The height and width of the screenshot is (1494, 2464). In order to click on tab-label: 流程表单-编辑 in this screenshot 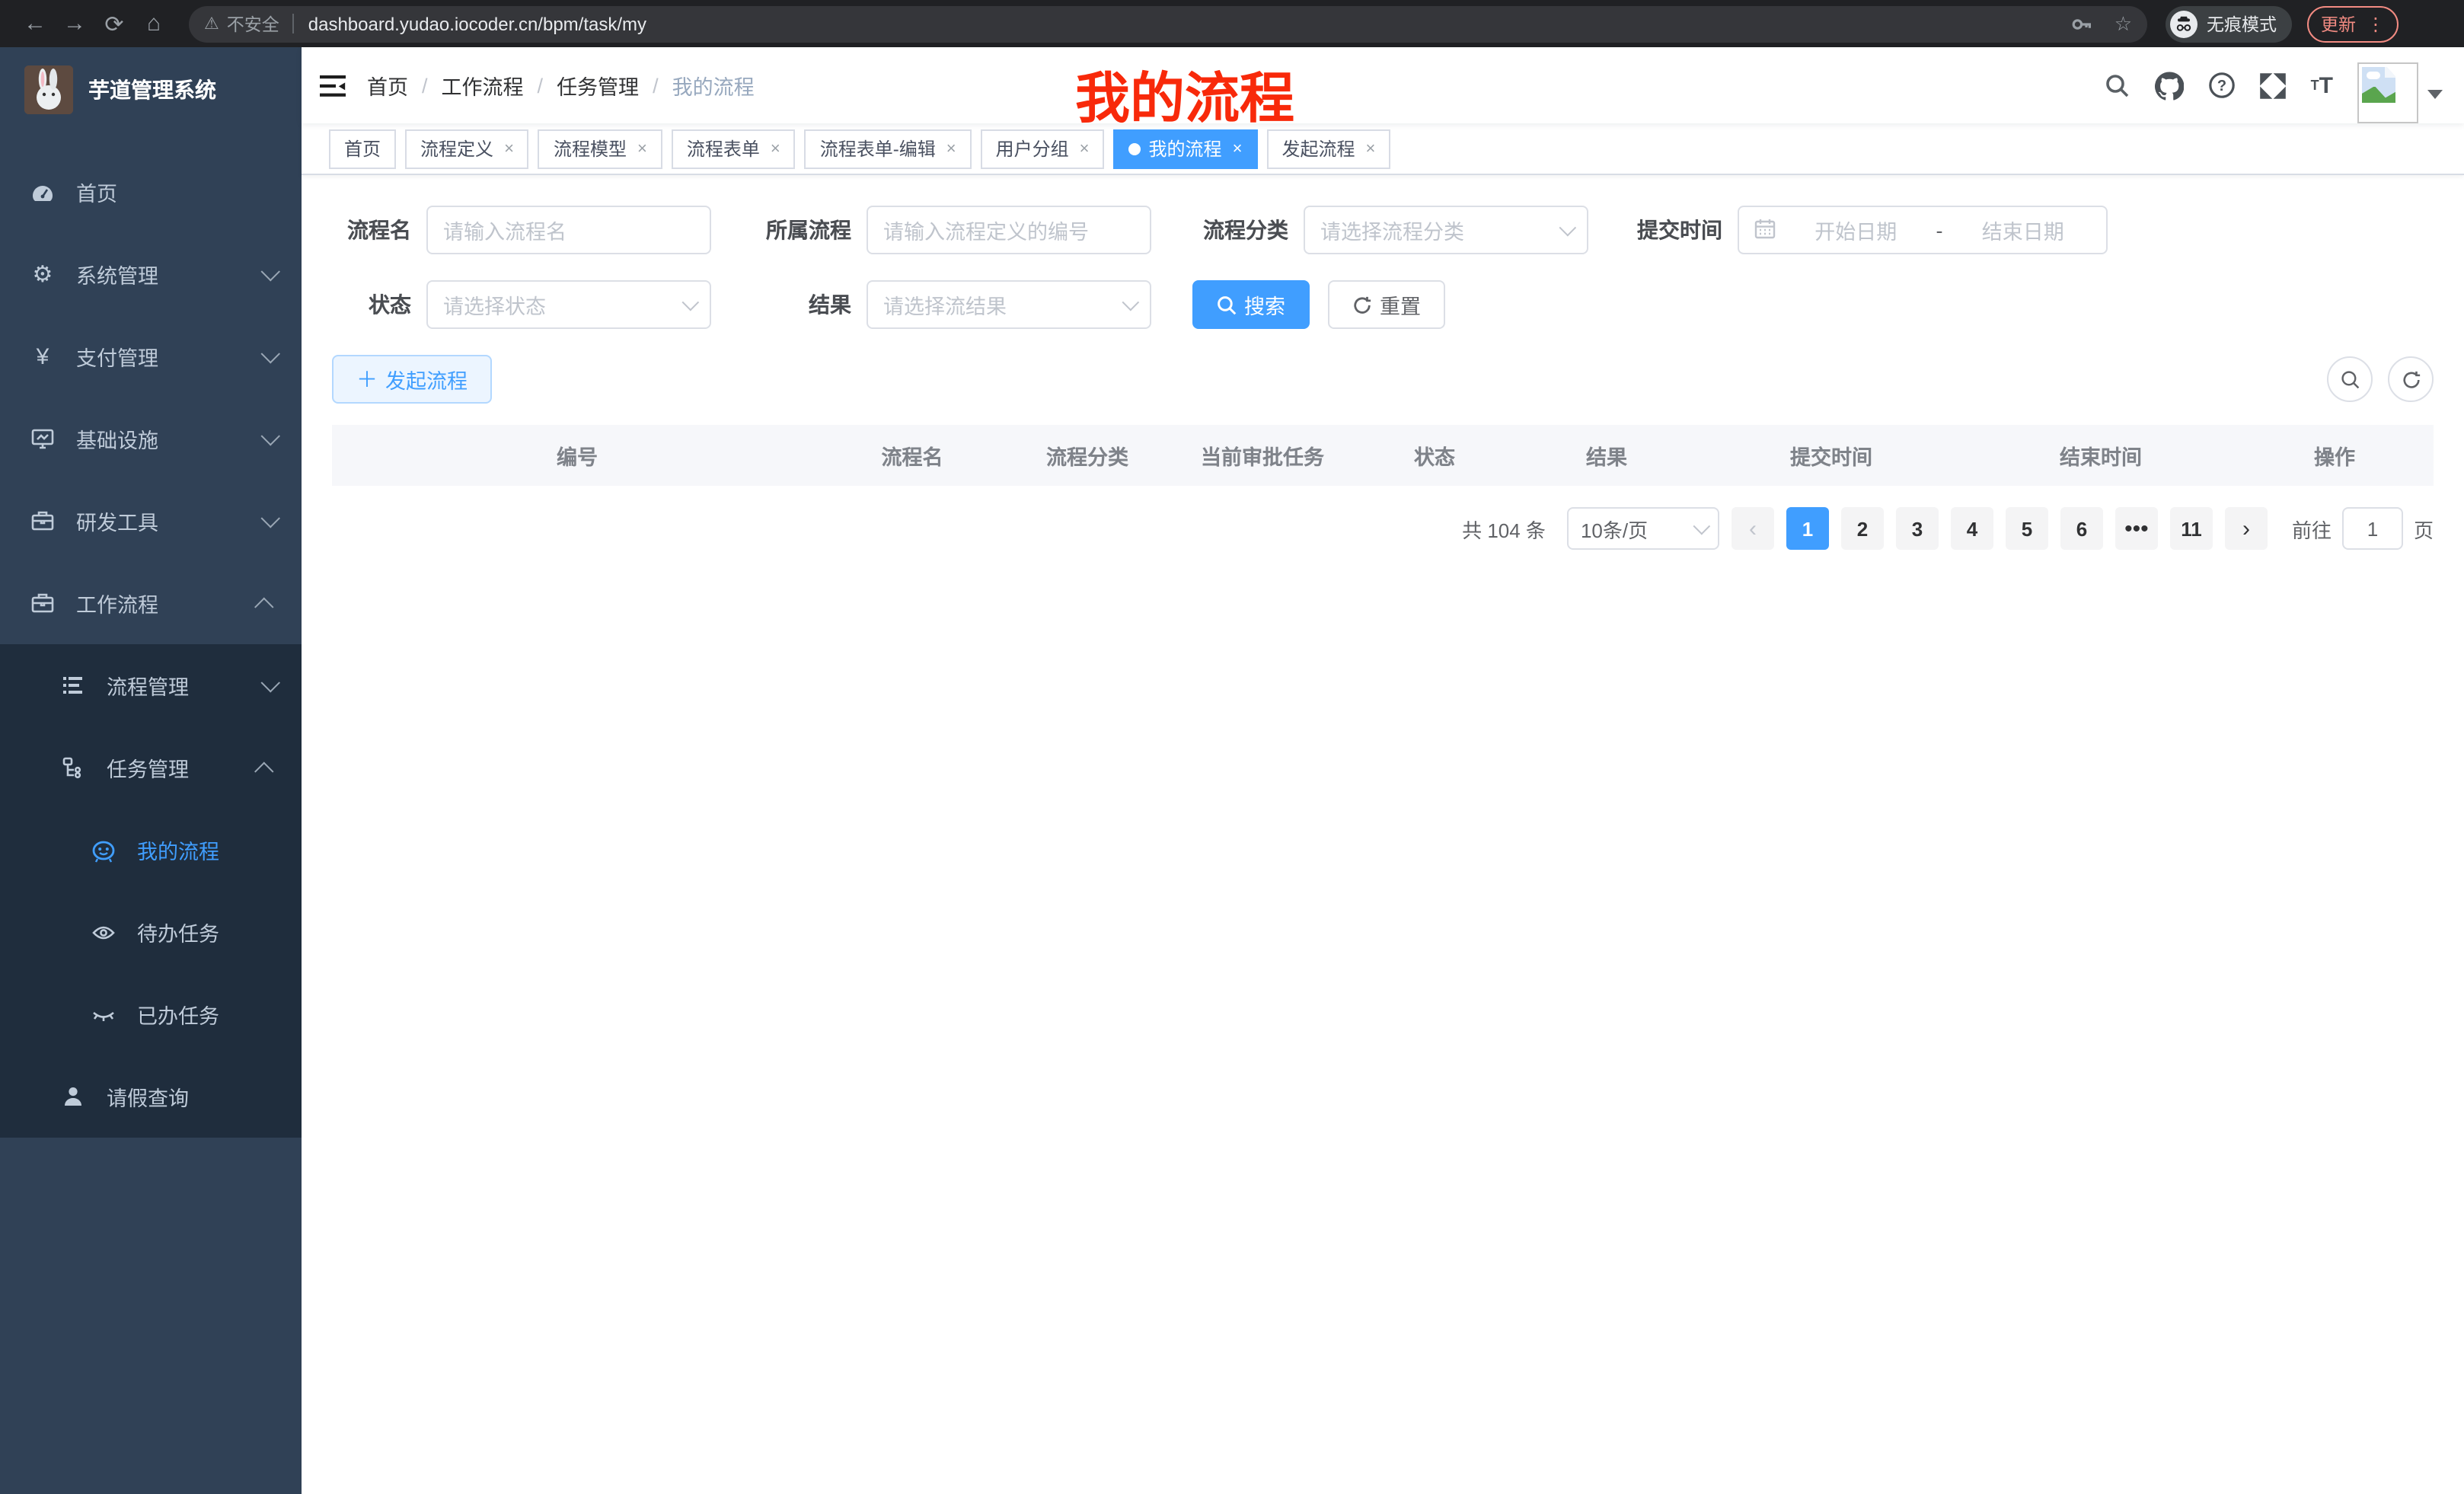, I will do `click(877, 149)`.